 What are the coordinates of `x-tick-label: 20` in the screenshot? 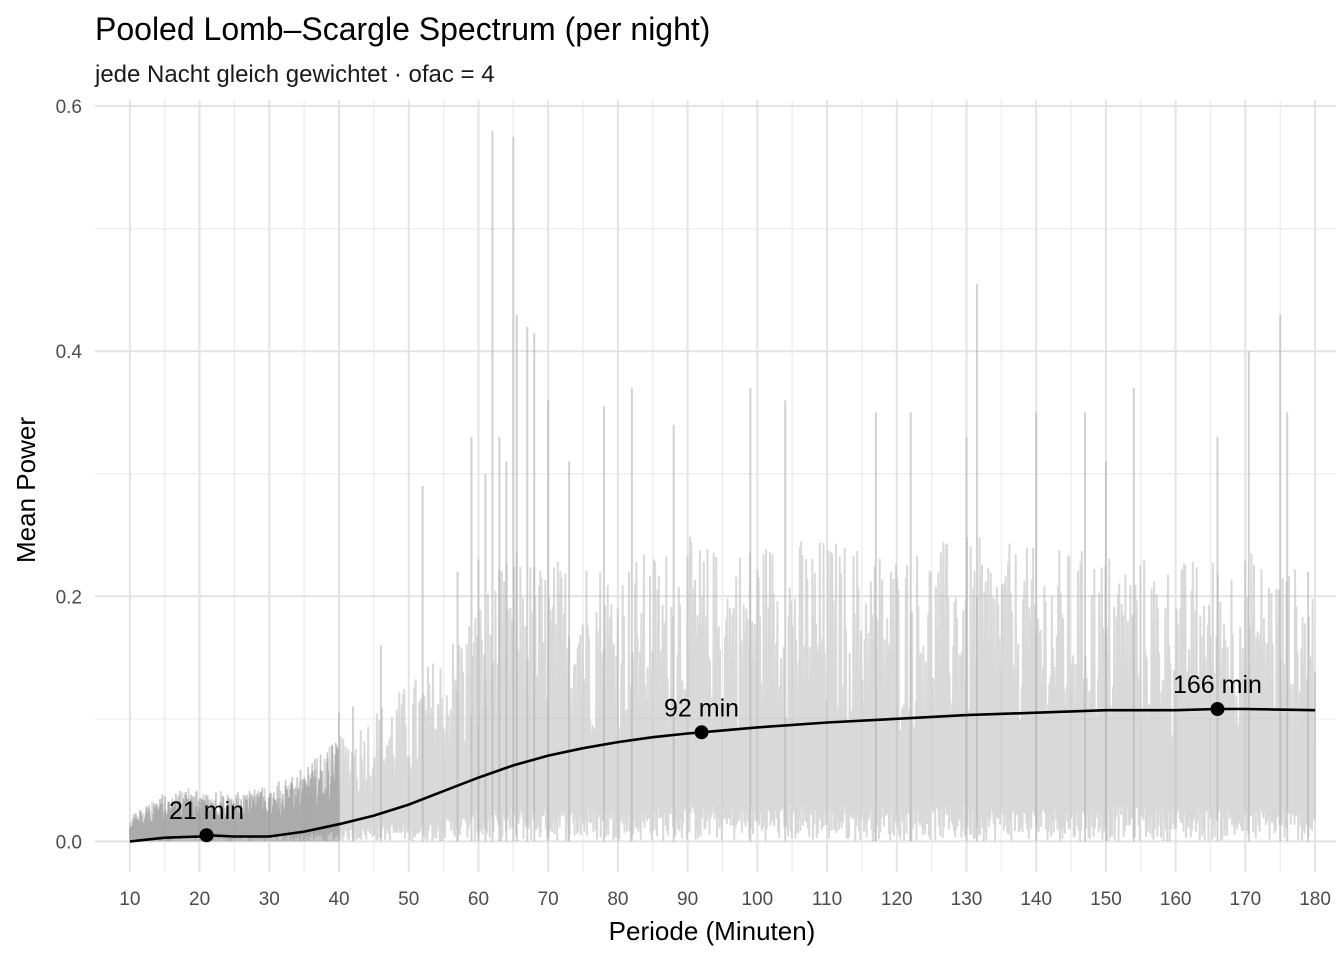 It's located at (199, 899).